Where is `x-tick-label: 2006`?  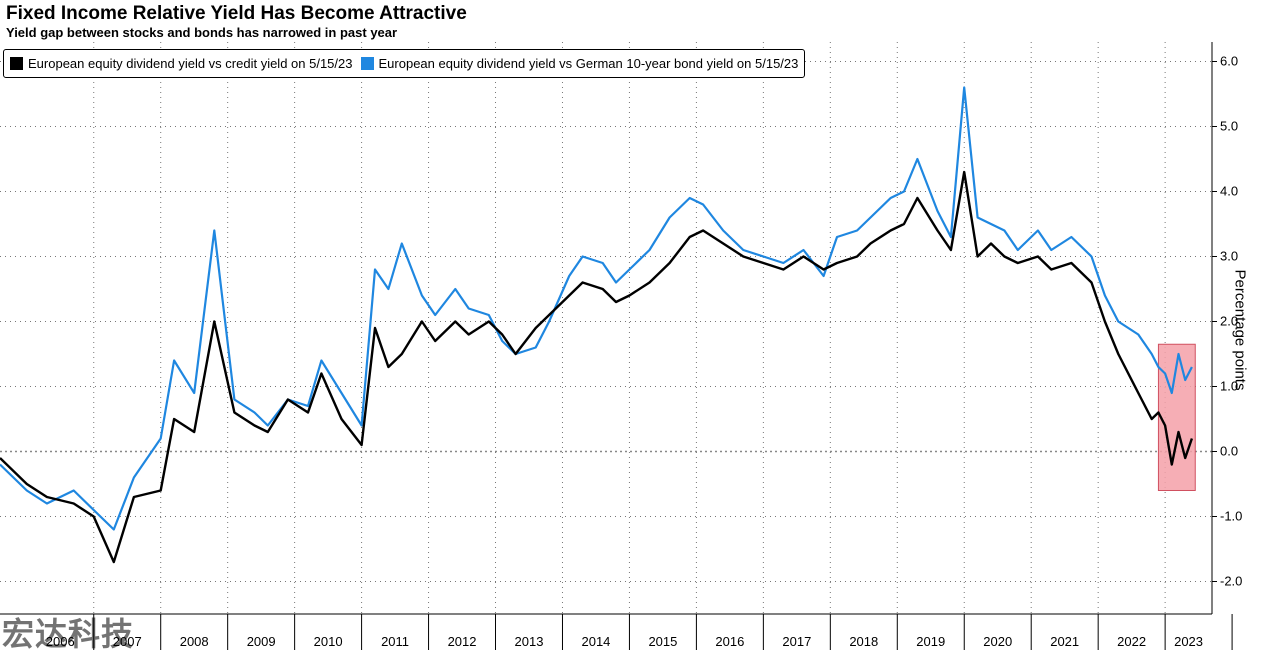
x-tick-label: 2006 is located at coordinates (60, 641).